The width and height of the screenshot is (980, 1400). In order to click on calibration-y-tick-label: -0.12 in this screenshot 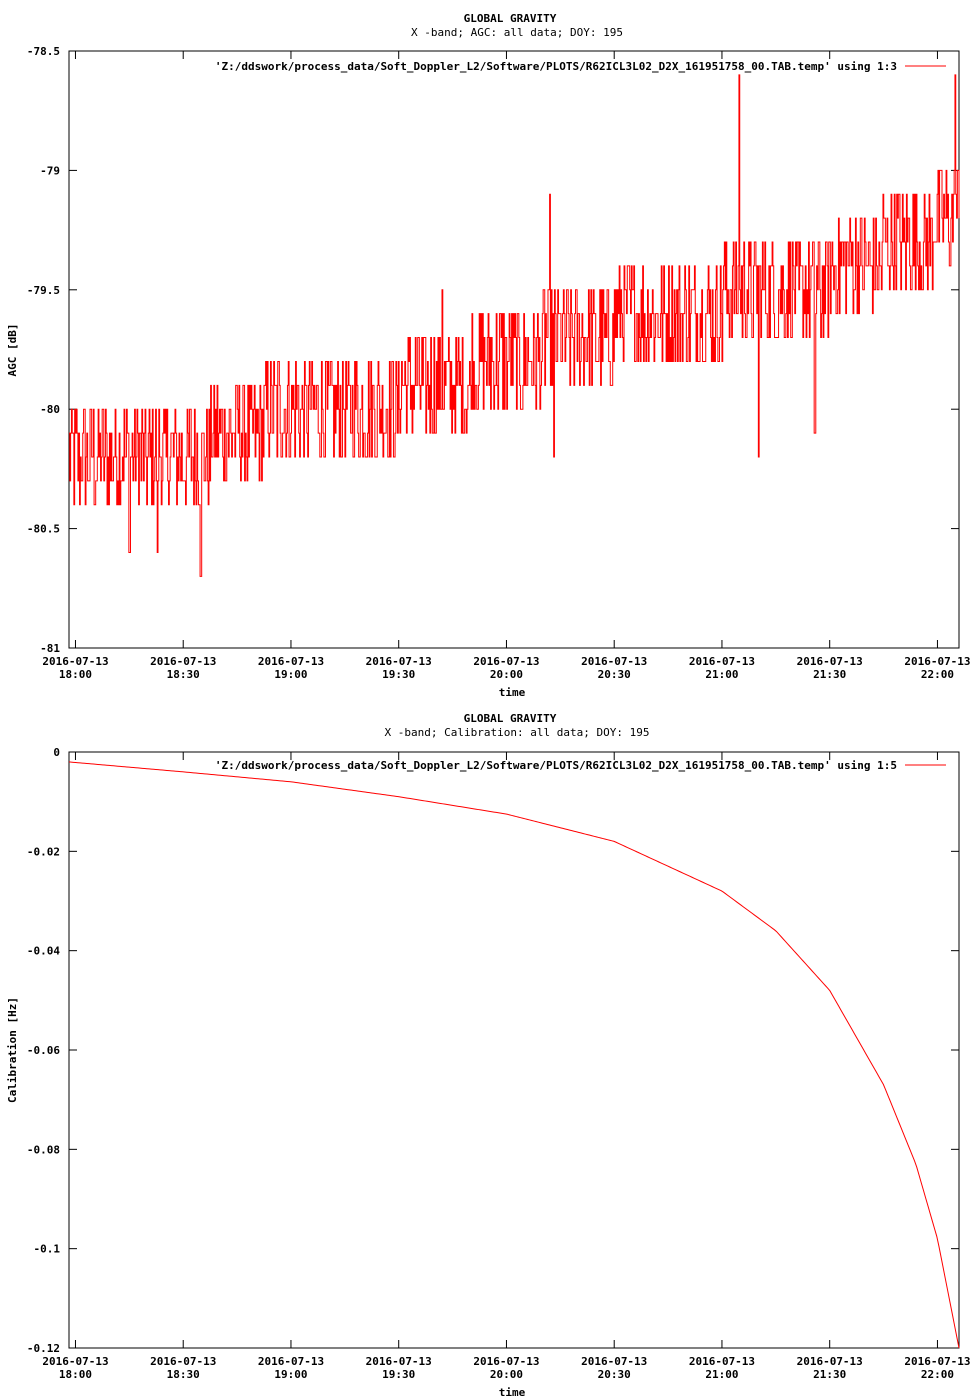, I will do `click(43, 1348)`.